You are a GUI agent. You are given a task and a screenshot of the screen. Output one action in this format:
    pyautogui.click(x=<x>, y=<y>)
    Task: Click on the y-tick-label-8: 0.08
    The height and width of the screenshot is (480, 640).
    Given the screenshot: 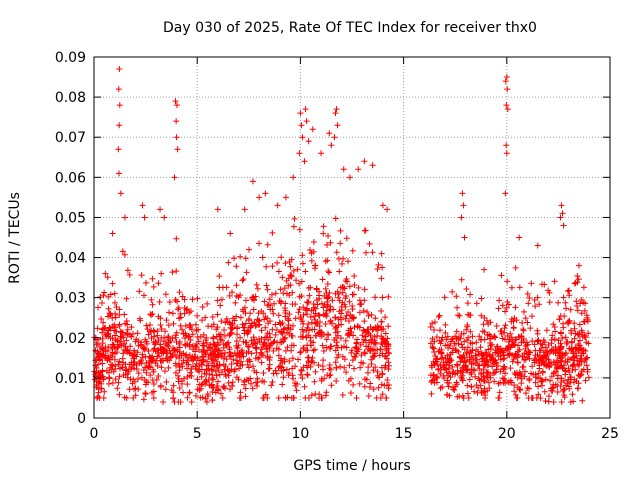 What is the action you would take?
    pyautogui.click(x=70, y=98)
    